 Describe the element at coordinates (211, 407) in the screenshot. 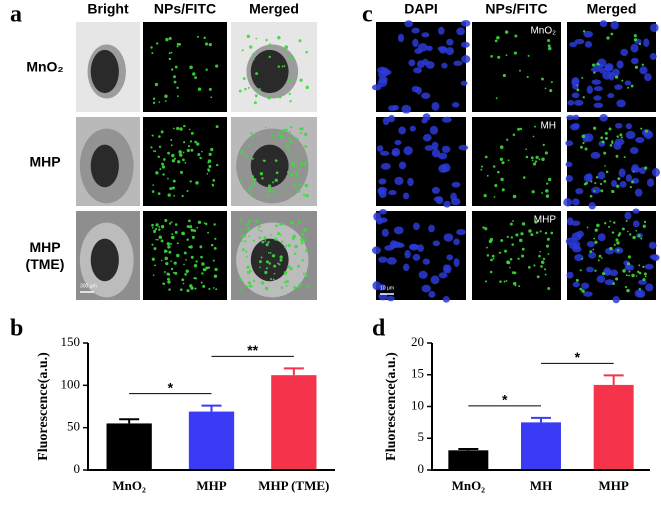

I see `axes` at that location.